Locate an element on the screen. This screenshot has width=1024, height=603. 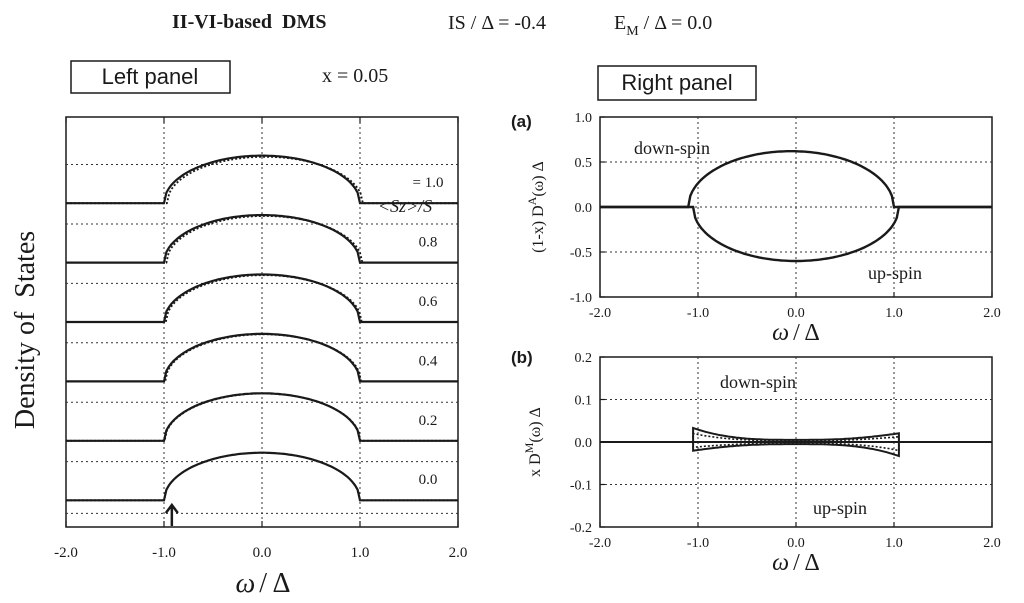
left-y-axis-label: Density of States is located at coordinates (25, 330).